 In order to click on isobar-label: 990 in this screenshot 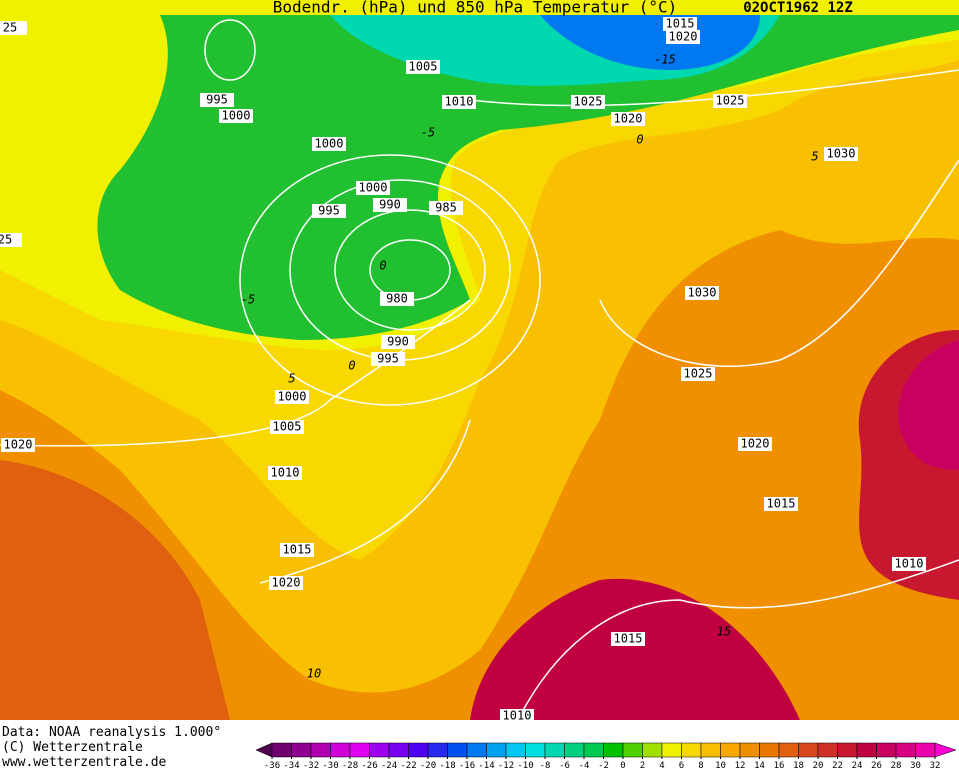, I will do `click(398, 342)`.